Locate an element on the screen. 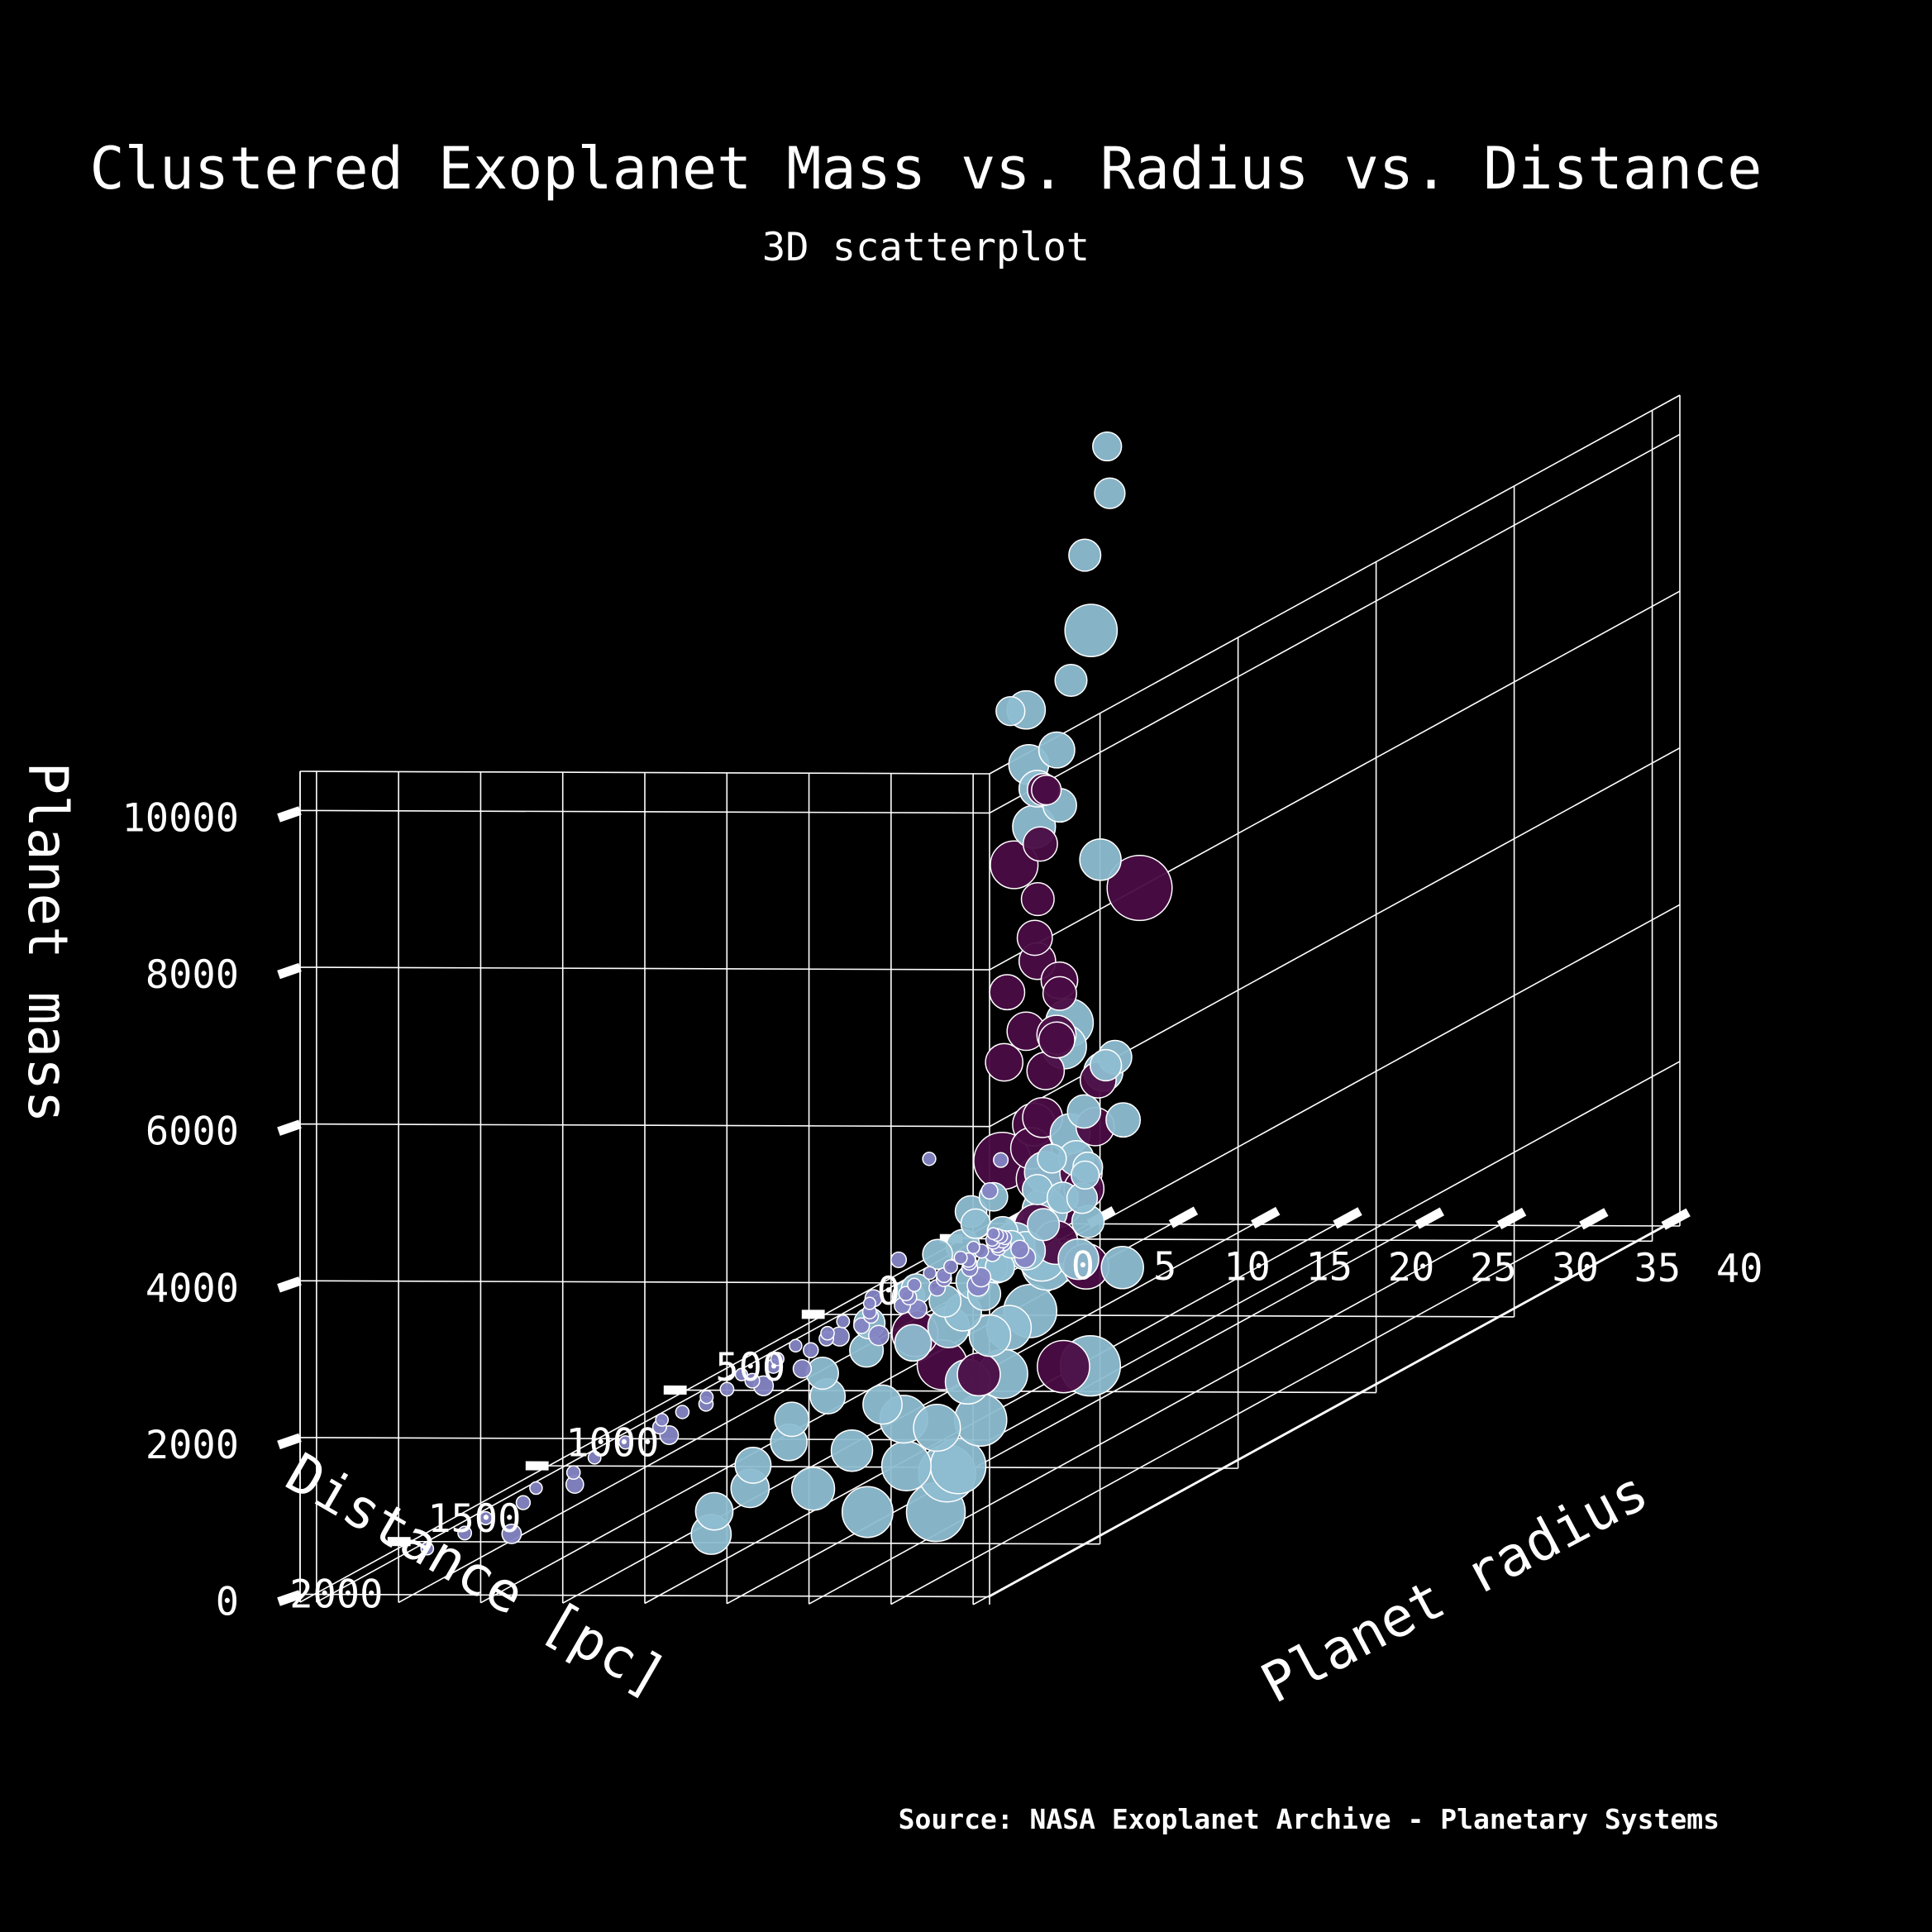 Image resolution: width=1932 pixels, height=1932 pixels. z-axis-label: Planet mass is located at coordinates (47, 942).